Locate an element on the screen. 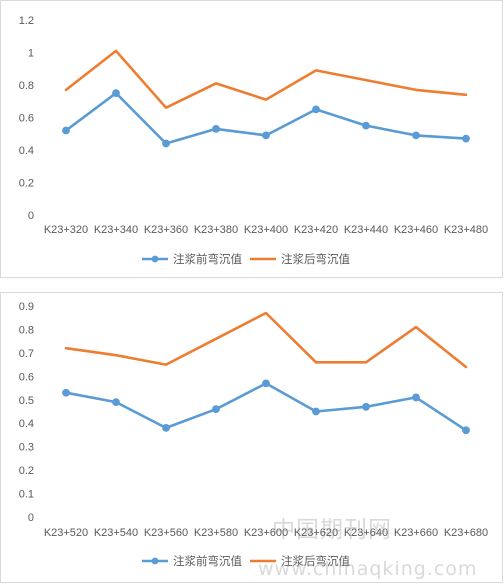 This screenshot has width=504, height=584. x-tick-label: K23+540 is located at coordinates (116, 533).